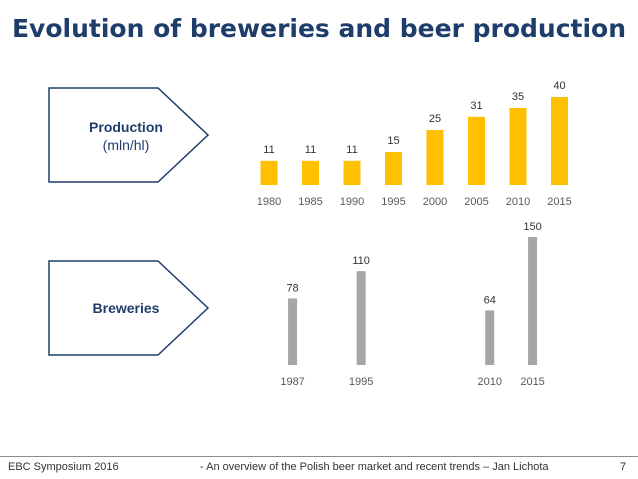 The height and width of the screenshot is (479, 638). What do you see at coordinates (533, 301) in the screenshot?
I see `breweries-bar-2015` at bounding box center [533, 301].